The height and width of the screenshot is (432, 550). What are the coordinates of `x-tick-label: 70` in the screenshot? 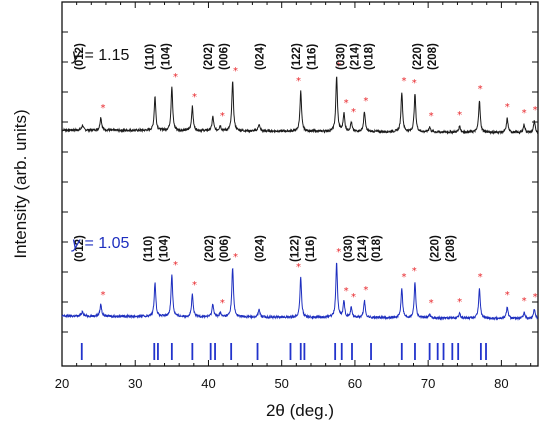 It's located at (428, 383).